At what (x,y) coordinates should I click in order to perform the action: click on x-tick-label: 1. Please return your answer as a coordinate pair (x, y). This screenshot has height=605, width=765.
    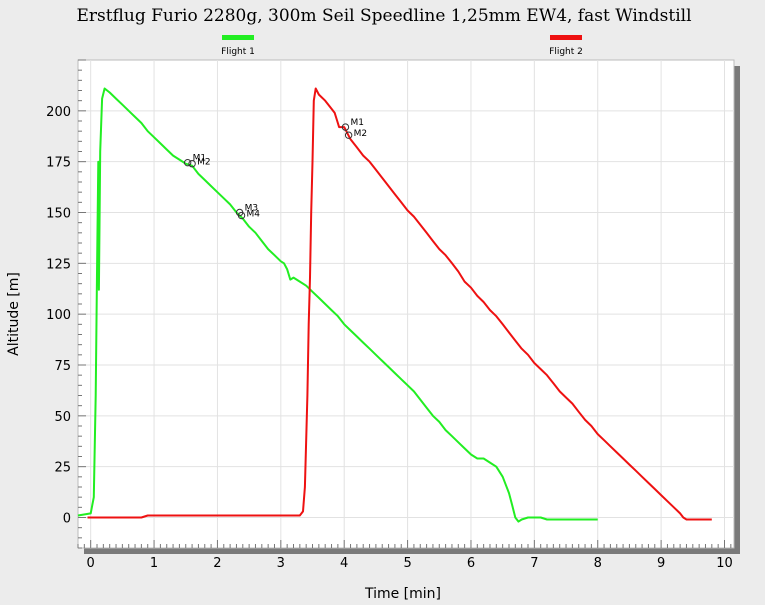
    Looking at the image, I should click on (154, 563).